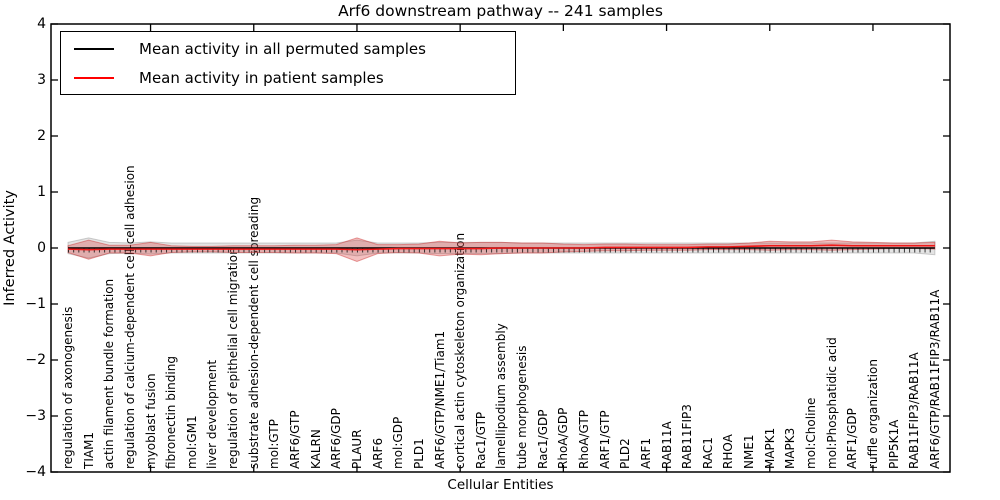 This screenshot has height=500, width=1000. What do you see at coordinates (35, 304) in the screenshot?
I see `y-tick-label: −1` at bounding box center [35, 304].